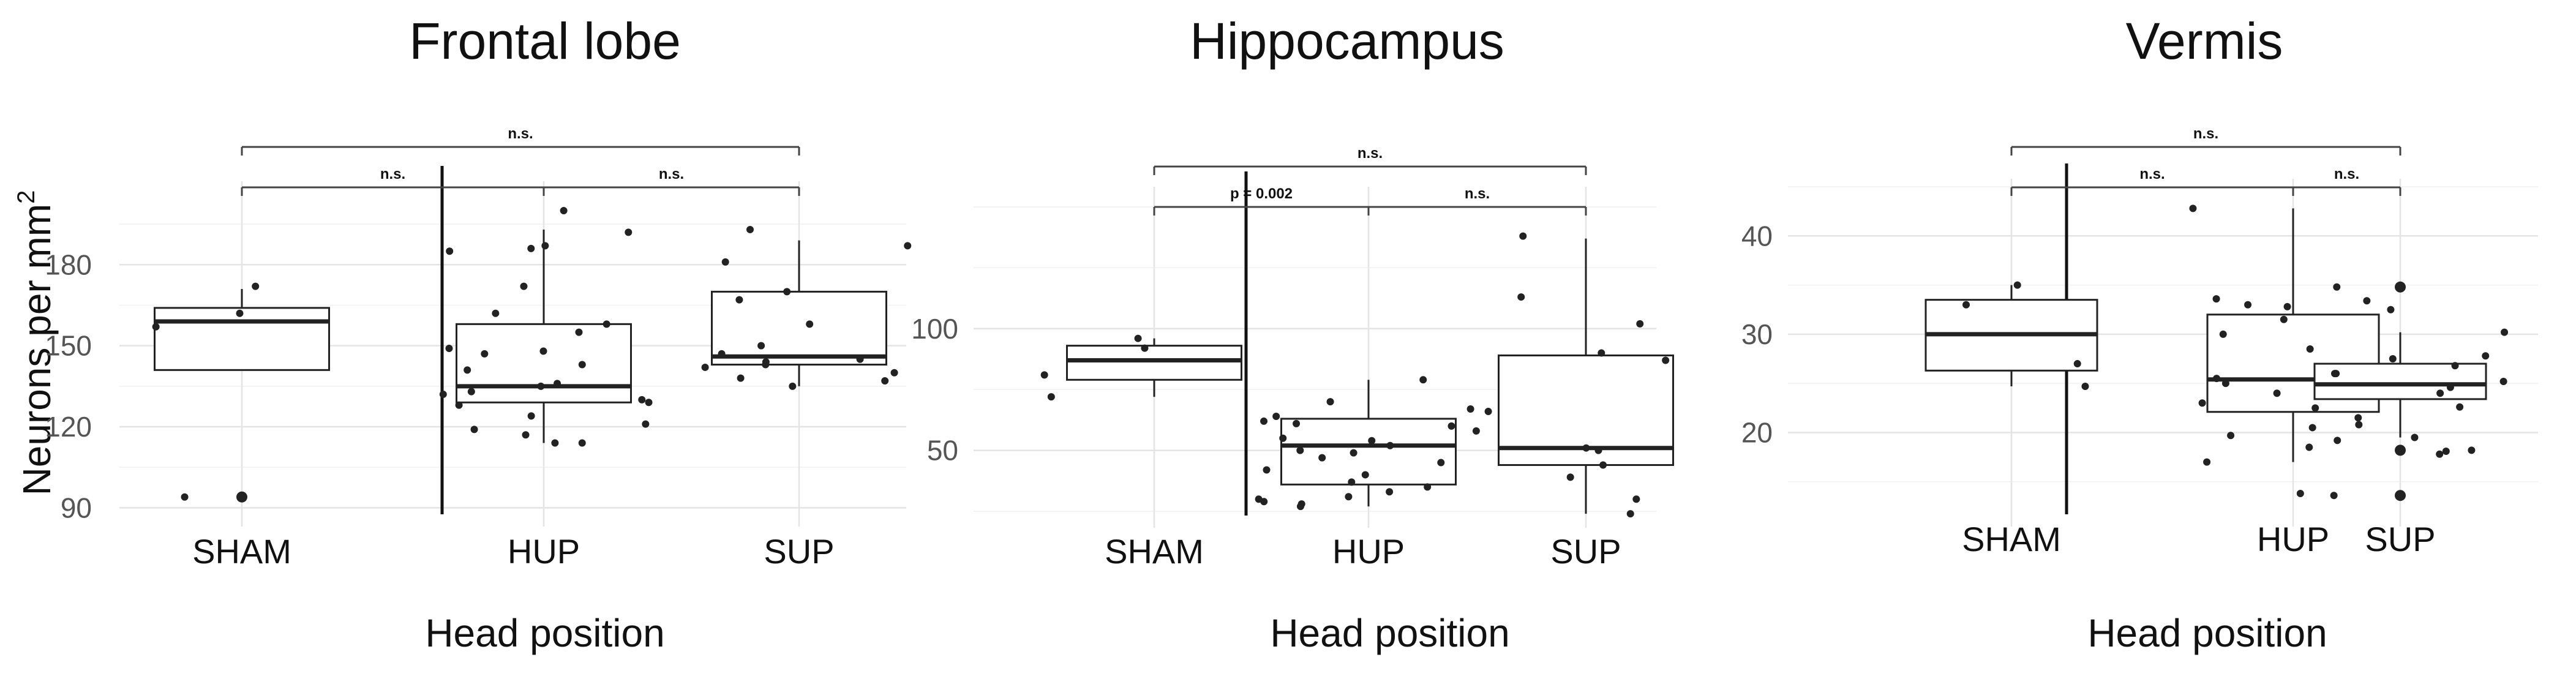  What do you see at coordinates (545, 41) in the screenshot?
I see `chart-title: Frontal lobe` at bounding box center [545, 41].